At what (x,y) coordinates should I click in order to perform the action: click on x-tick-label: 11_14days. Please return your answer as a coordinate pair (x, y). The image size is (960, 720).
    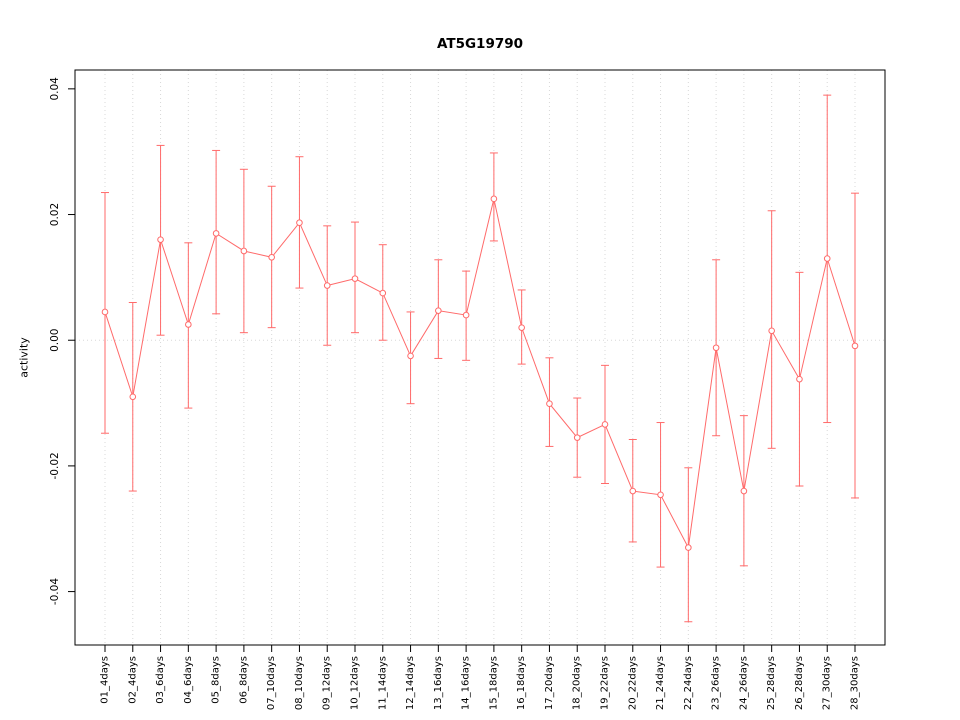
    Looking at the image, I should click on (382, 683).